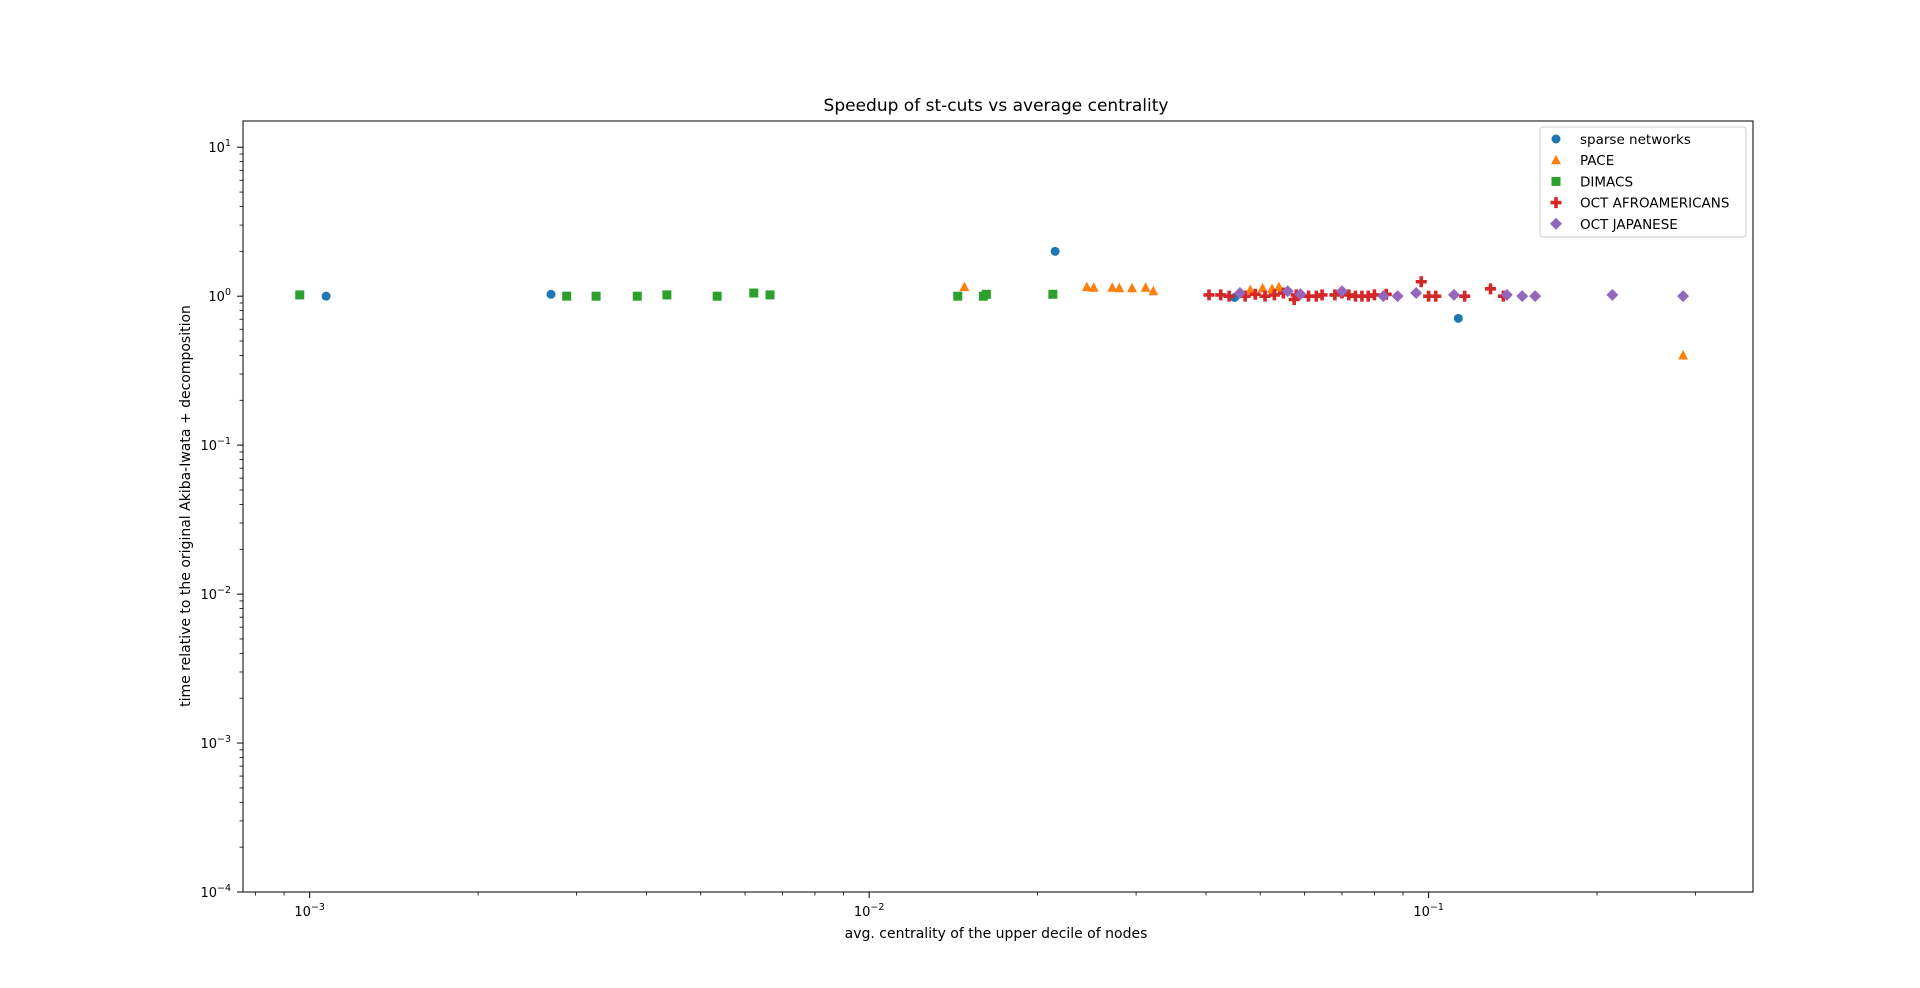  What do you see at coordinates (1597, 161) in the screenshot?
I see `legend-label: PACE` at bounding box center [1597, 161].